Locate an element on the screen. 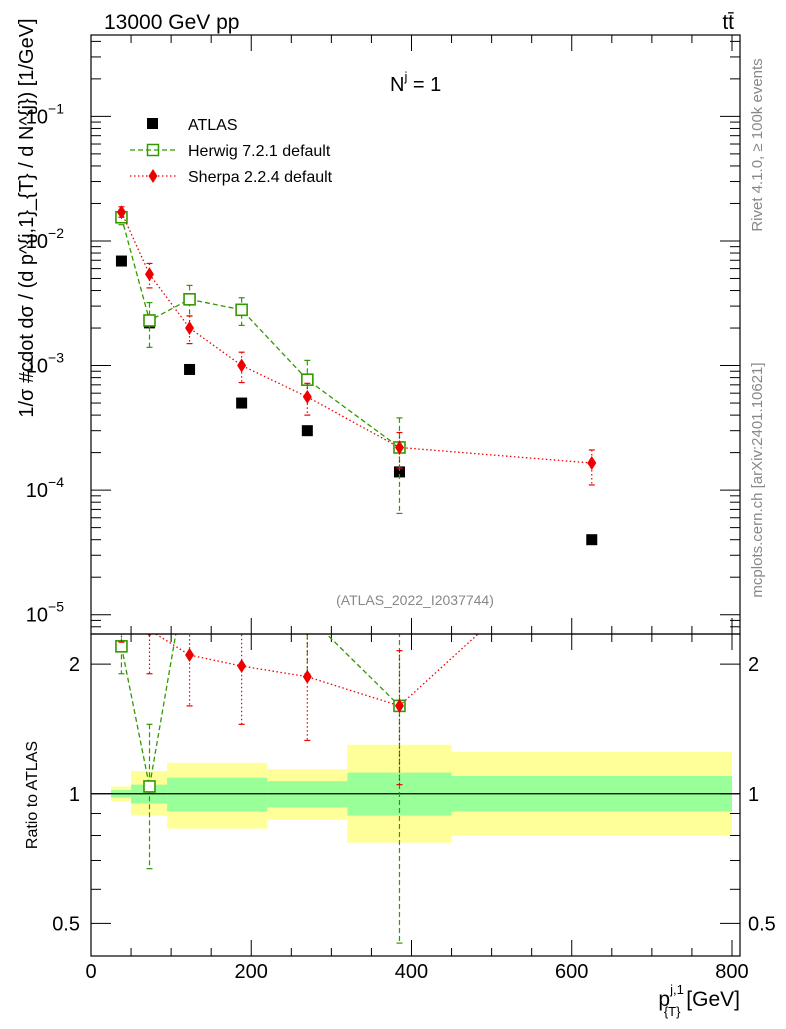 Image resolution: width=786 pixels, height=1029 pixels. x-tick-label-1: 200 is located at coordinates (251, 972).